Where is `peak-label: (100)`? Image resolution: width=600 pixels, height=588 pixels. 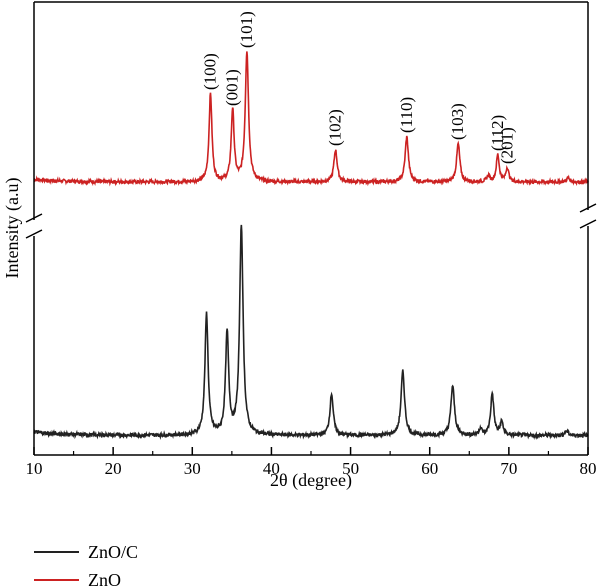
peak-label: (100) is located at coordinates (209, 71).